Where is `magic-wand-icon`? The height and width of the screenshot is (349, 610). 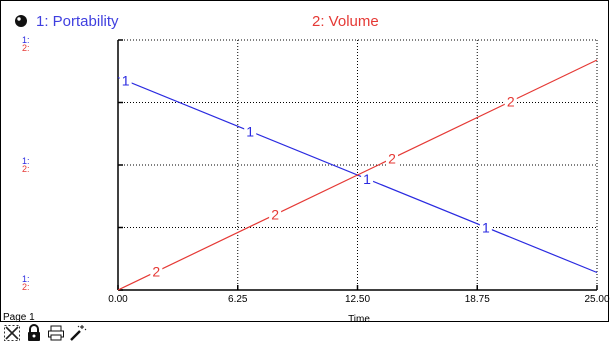
magic-wand-icon is located at coordinates (78, 333).